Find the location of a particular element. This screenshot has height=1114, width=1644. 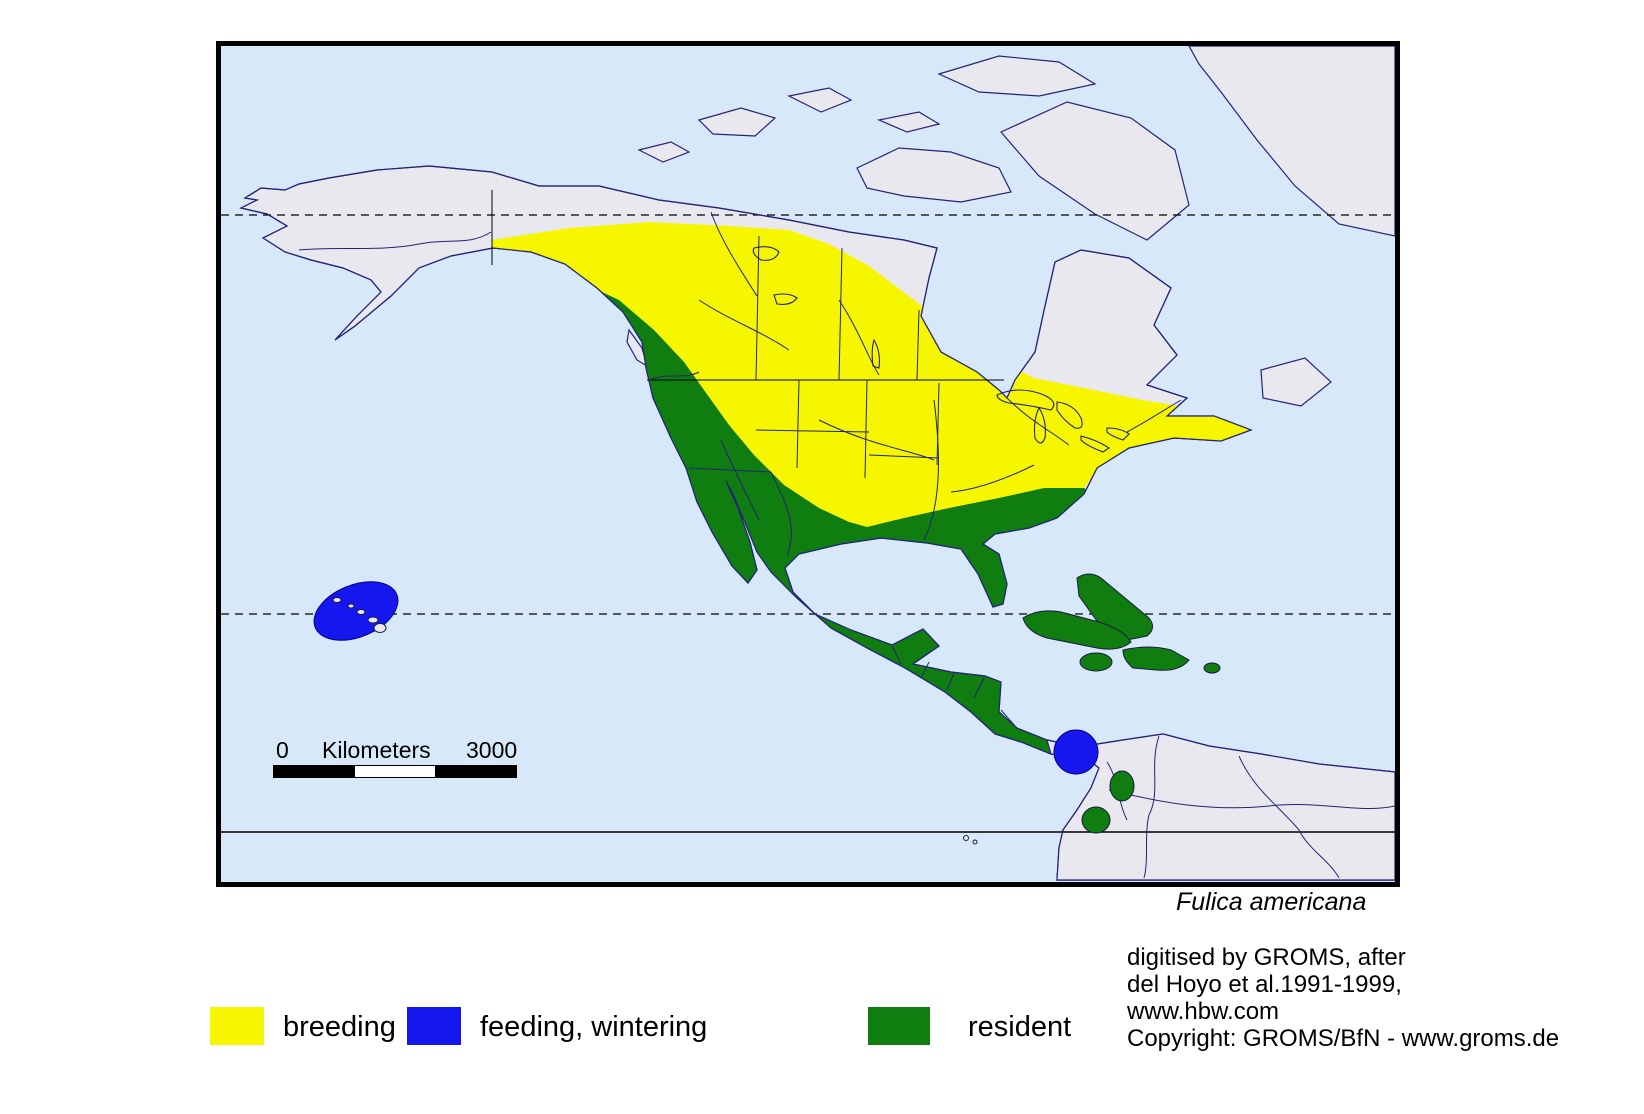

great-slave-lake is located at coordinates (785, 299).